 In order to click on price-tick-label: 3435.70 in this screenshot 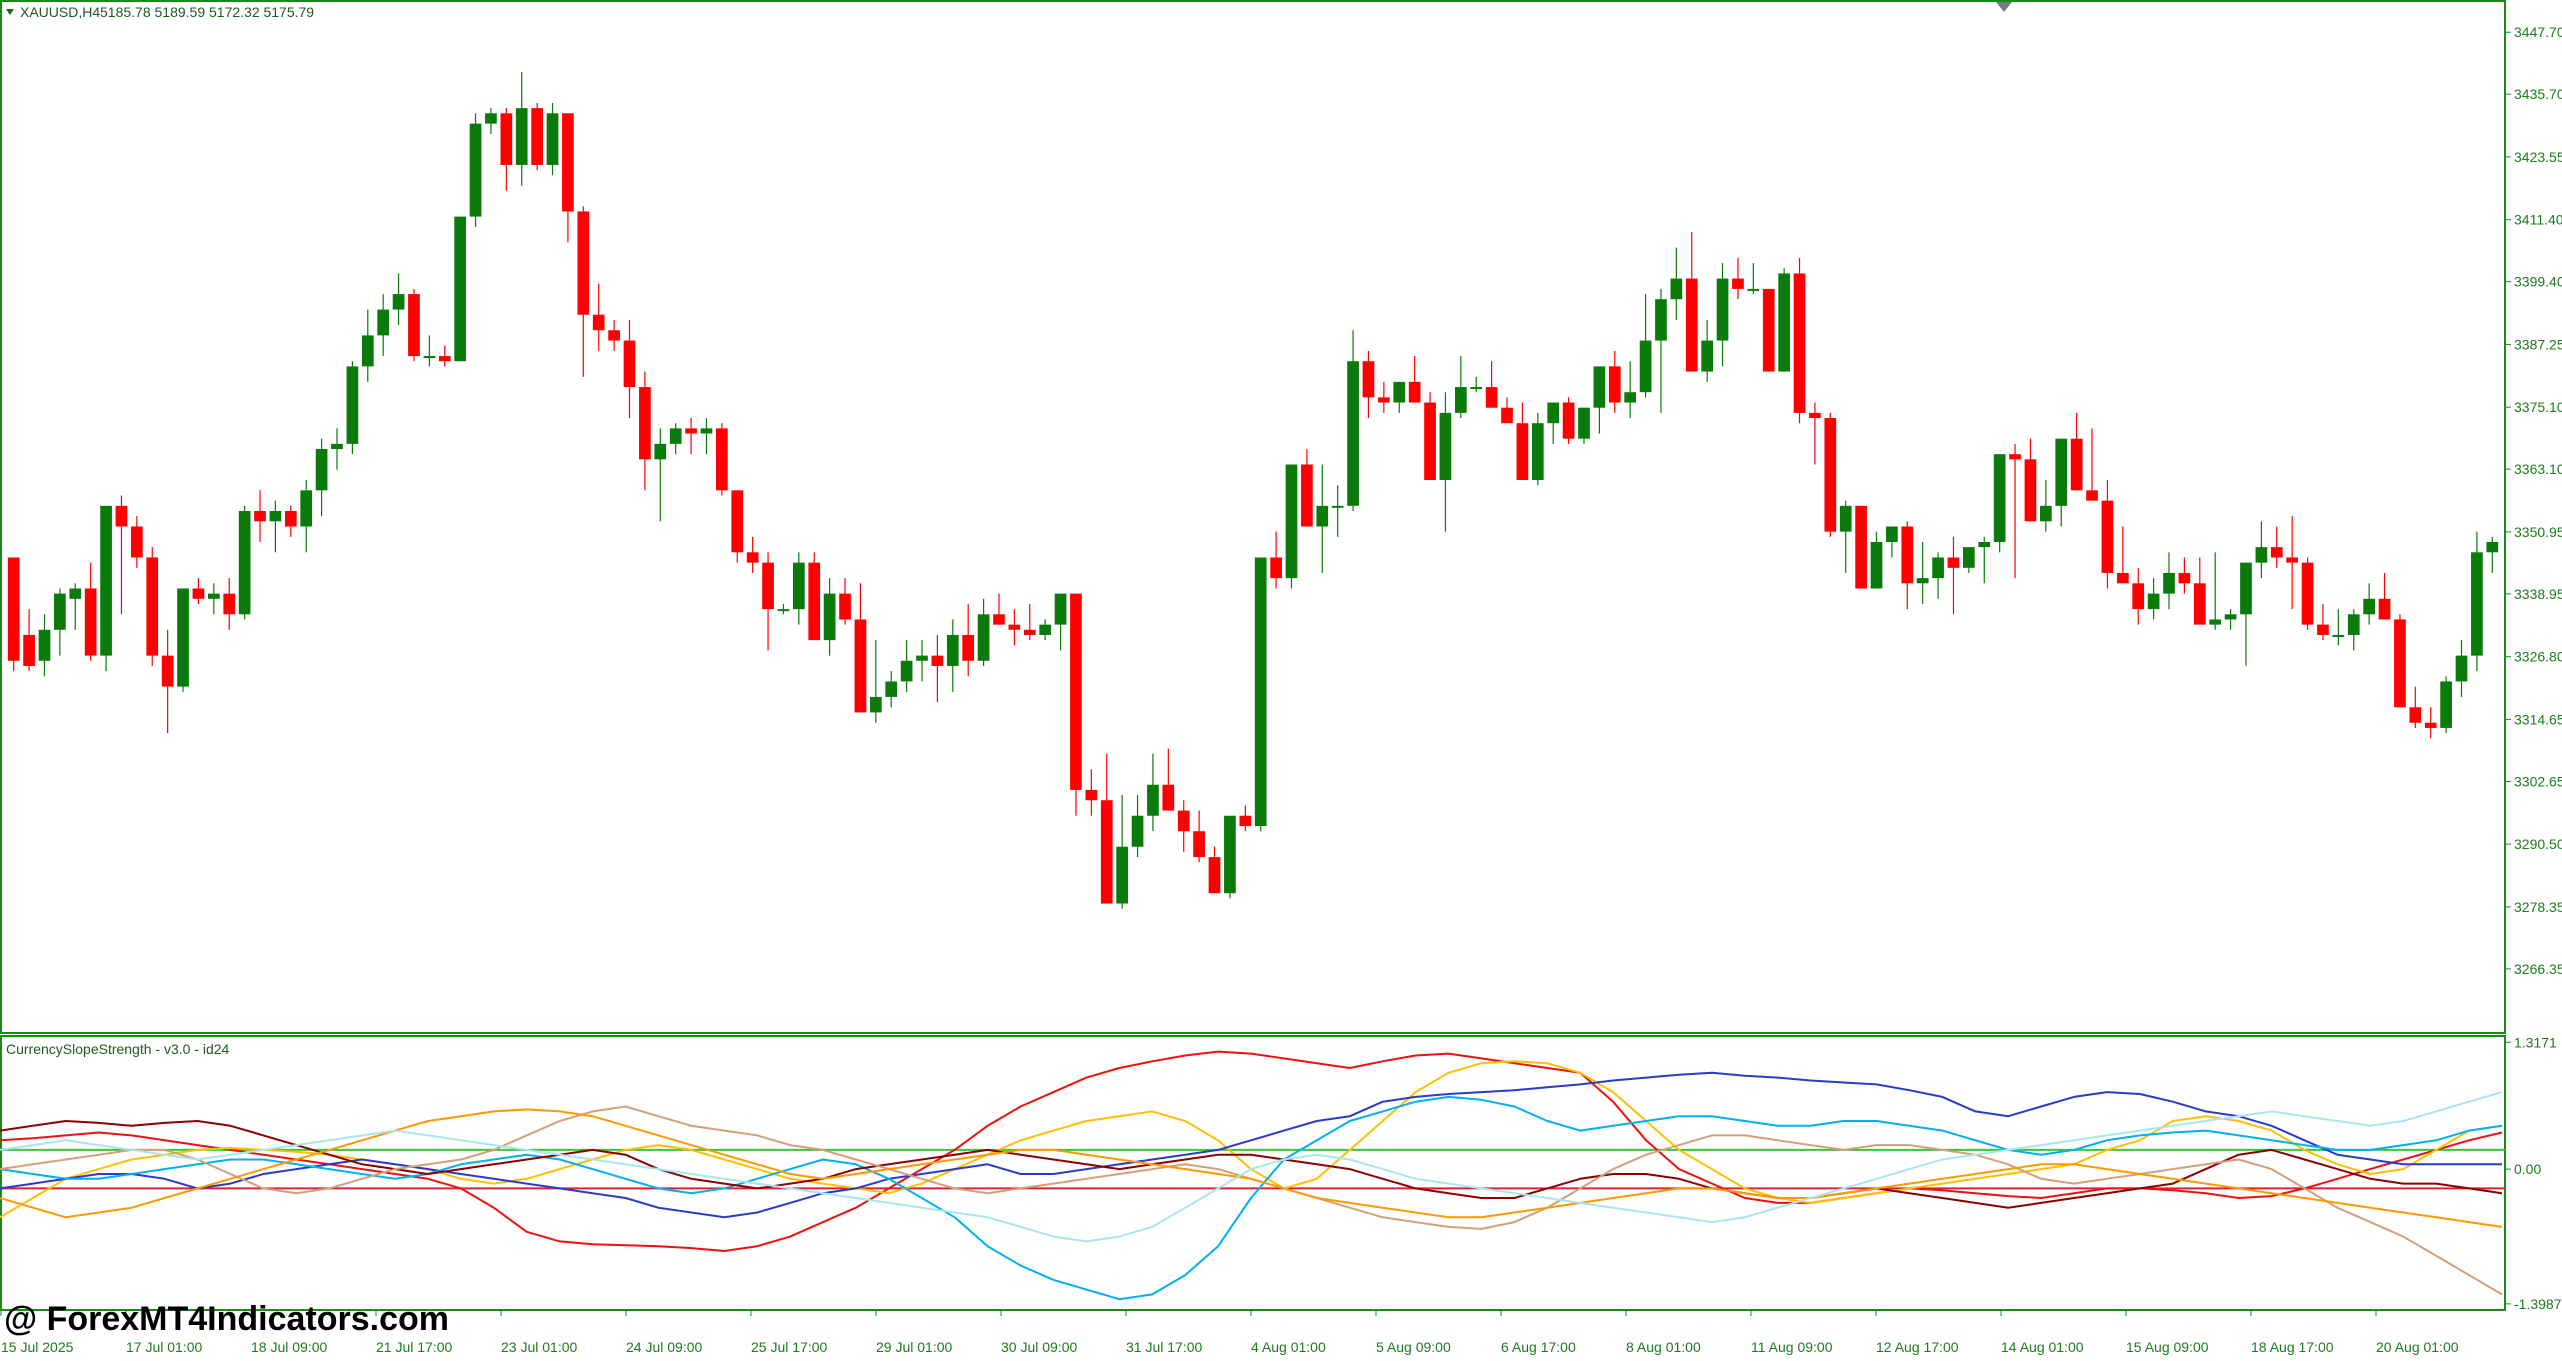, I will do `click(2538, 94)`.